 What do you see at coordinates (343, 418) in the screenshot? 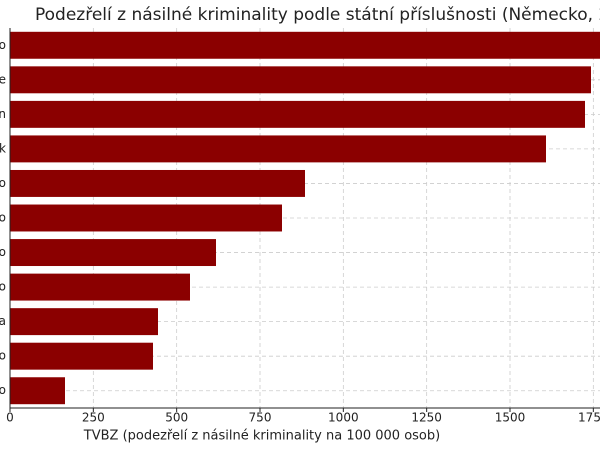
I see `x-tick-label: 1000` at bounding box center [343, 418].